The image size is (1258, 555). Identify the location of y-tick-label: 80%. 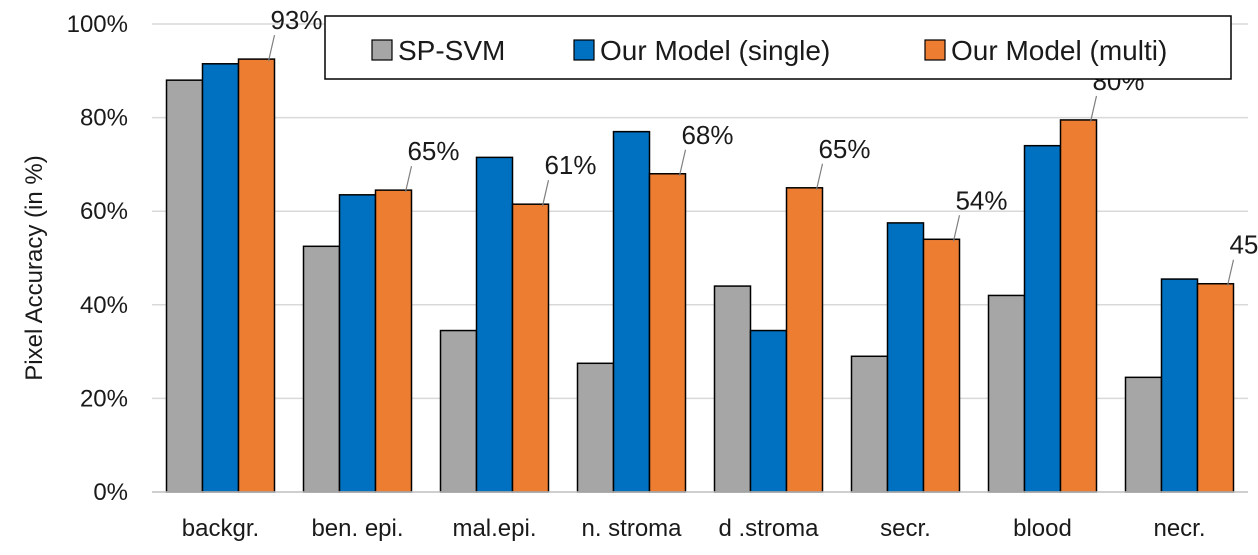
(104, 118).